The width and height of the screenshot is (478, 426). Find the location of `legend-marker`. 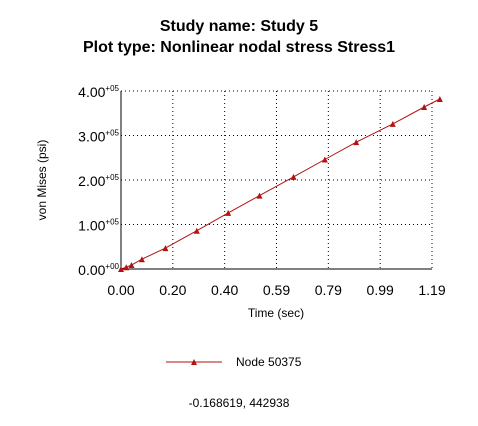

legend-marker is located at coordinates (194, 362).